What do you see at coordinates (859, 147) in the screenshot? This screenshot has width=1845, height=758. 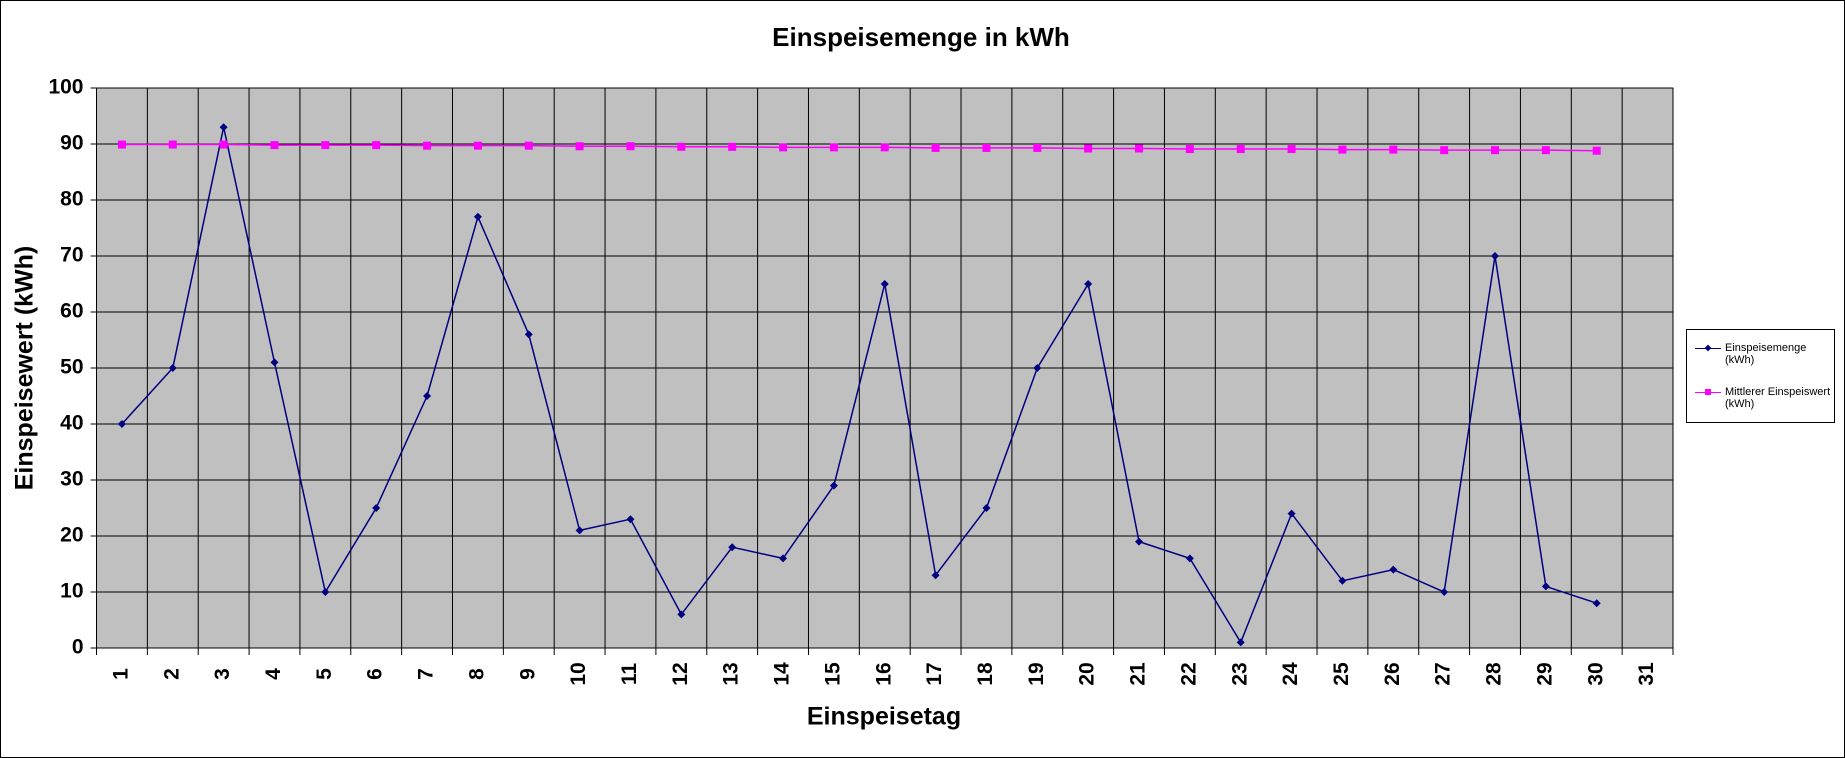 I see `series-line` at bounding box center [859, 147].